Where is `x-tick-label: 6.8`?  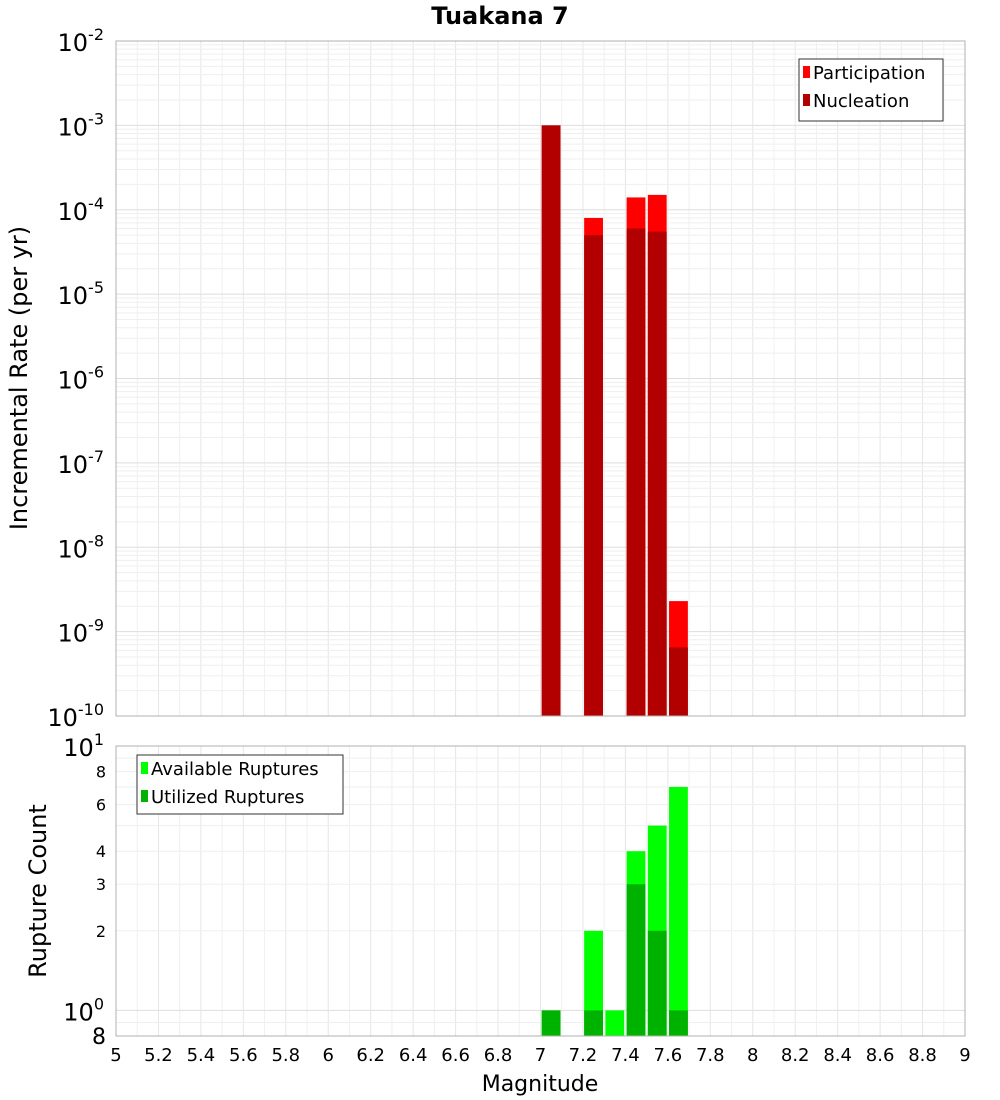
x-tick-label: 6.8 is located at coordinates (498, 1055).